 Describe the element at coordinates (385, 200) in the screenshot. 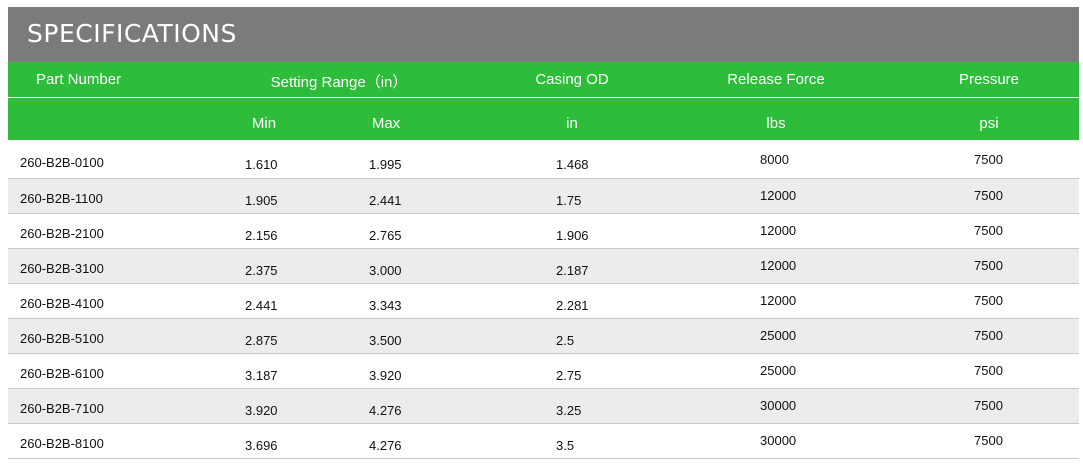

I see `cell-max: 2.441` at that location.